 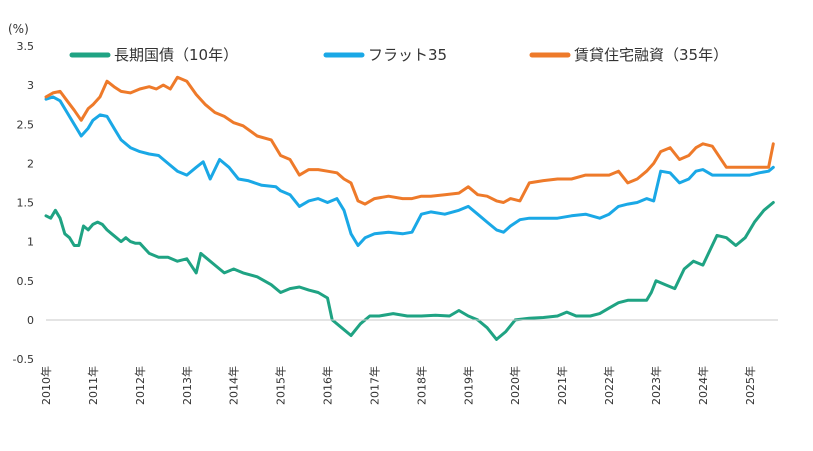 What do you see at coordinates (26, 46) in the screenshot?
I see `y-tick-label: 3.5` at bounding box center [26, 46].